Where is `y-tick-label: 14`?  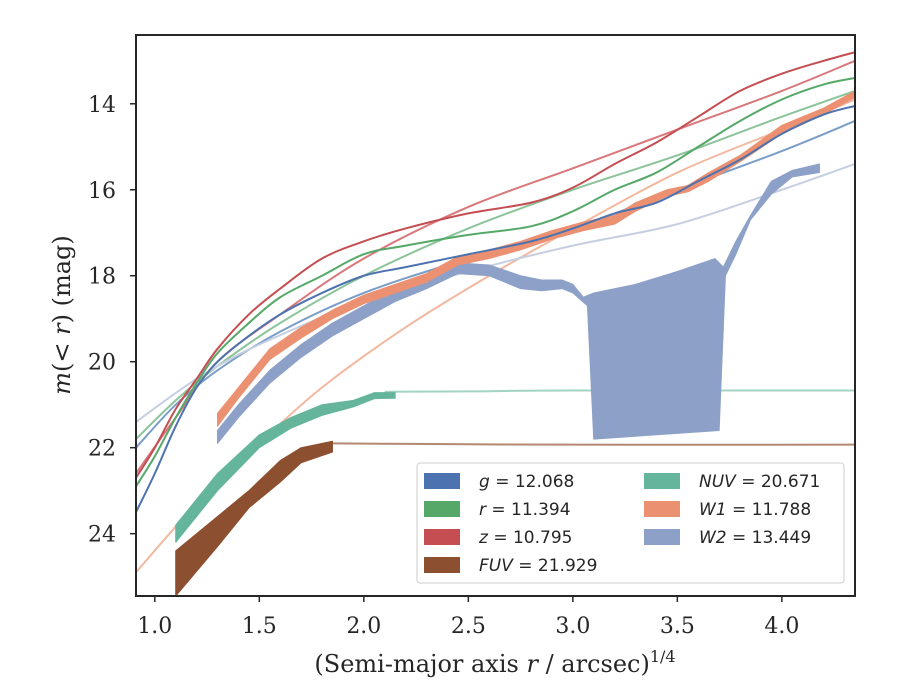
y-tick-label: 14 is located at coordinates (102, 105).